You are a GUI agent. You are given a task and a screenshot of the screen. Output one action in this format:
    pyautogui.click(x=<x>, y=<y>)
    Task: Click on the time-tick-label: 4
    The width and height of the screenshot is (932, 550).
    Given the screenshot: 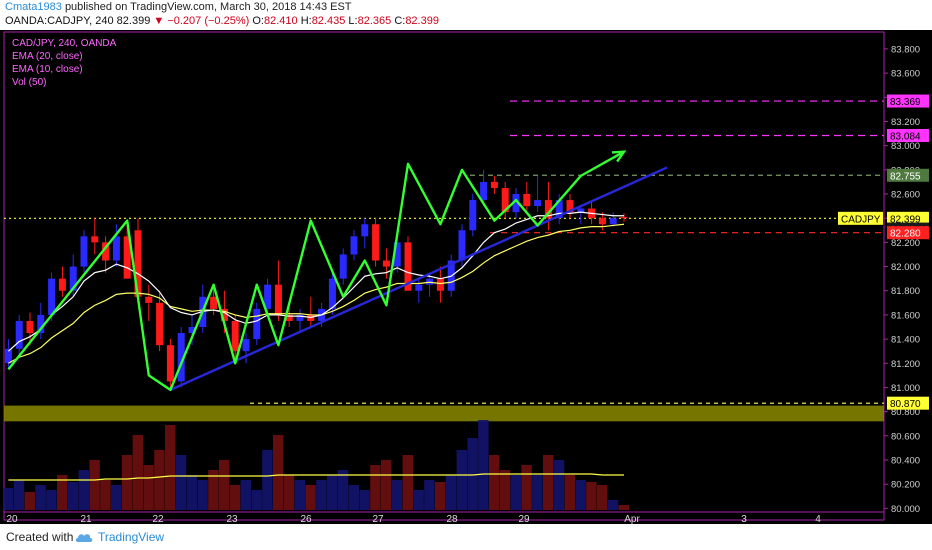 What is the action you would take?
    pyautogui.click(x=818, y=519)
    